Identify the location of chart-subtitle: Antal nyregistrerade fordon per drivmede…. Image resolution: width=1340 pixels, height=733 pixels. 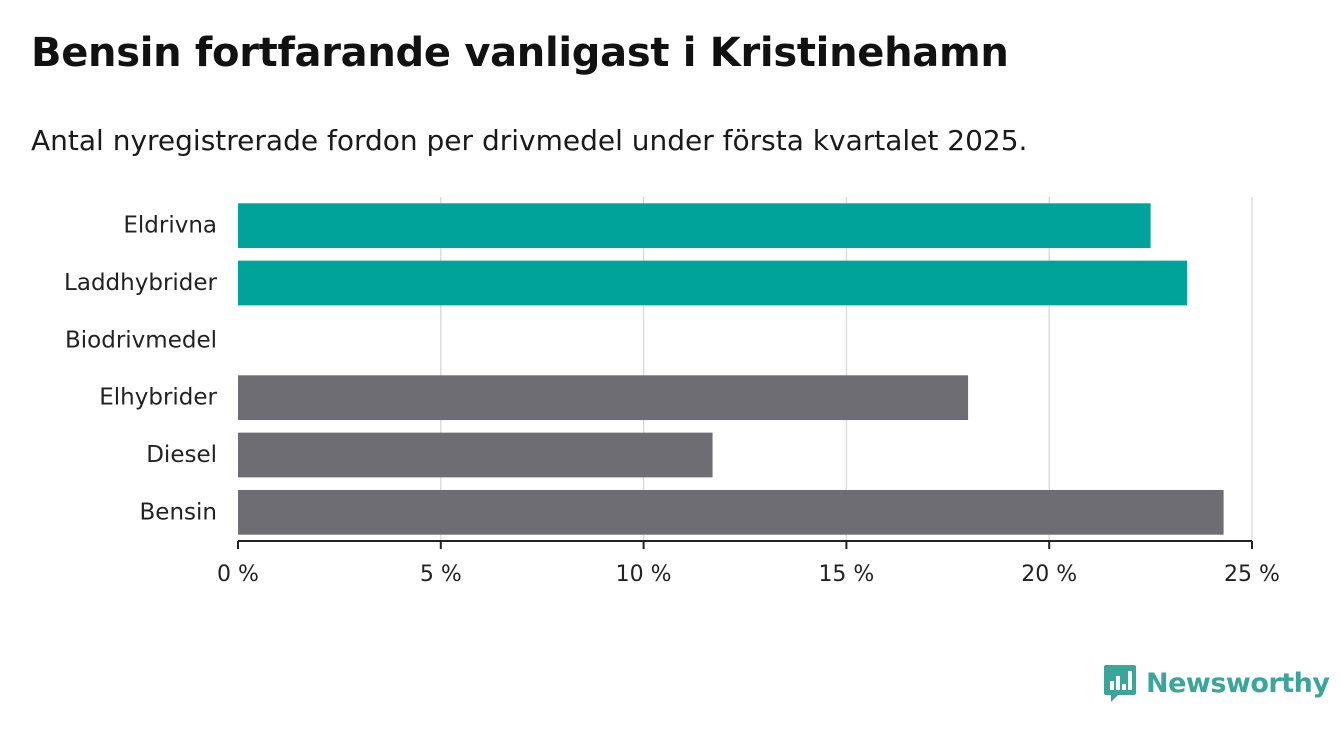
(529, 140).